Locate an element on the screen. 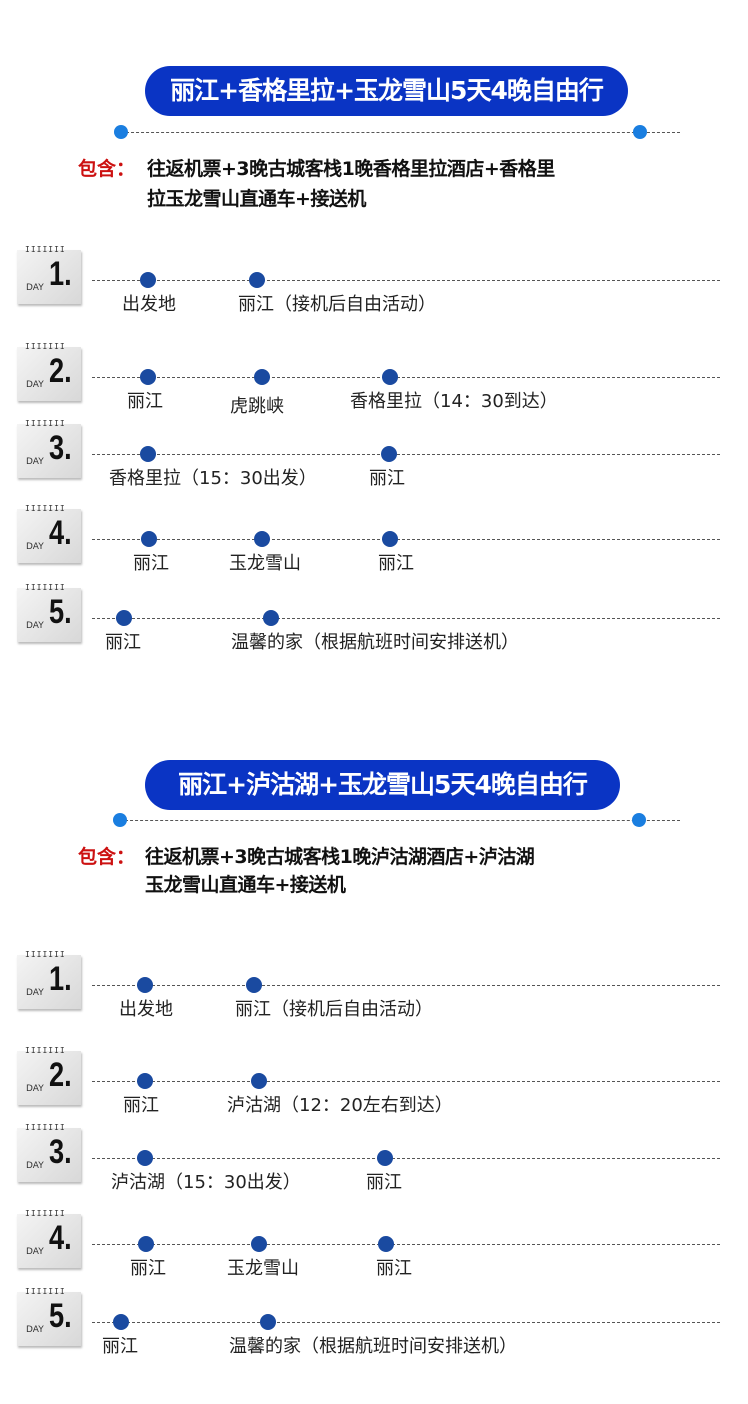 Image resolution: width=748 pixels, height=1404 pixels. includes-text: 往返机票+3晚古城客栈1晚泸沽湖酒店+泸沽湖 is located at coordinates (340, 857).